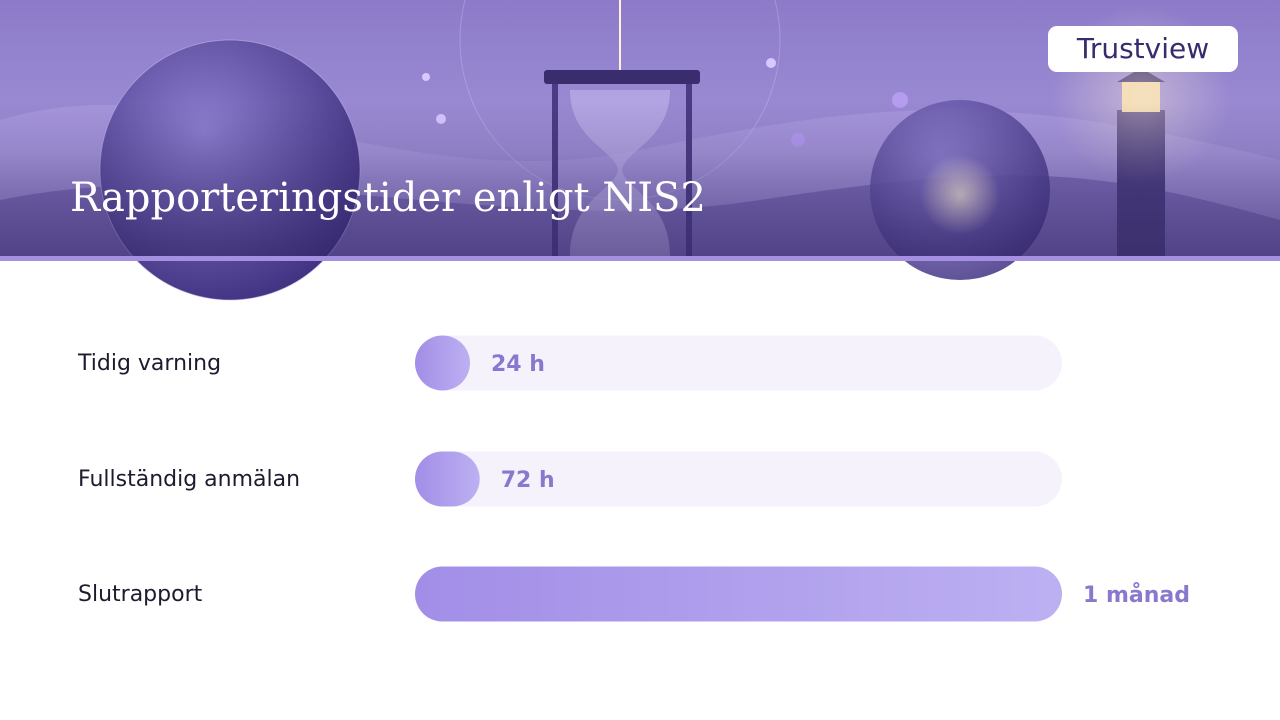 The height and width of the screenshot is (720, 1280). Describe the element at coordinates (518, 364) in the screenshot. I see `value-label: 24 h` at that location.